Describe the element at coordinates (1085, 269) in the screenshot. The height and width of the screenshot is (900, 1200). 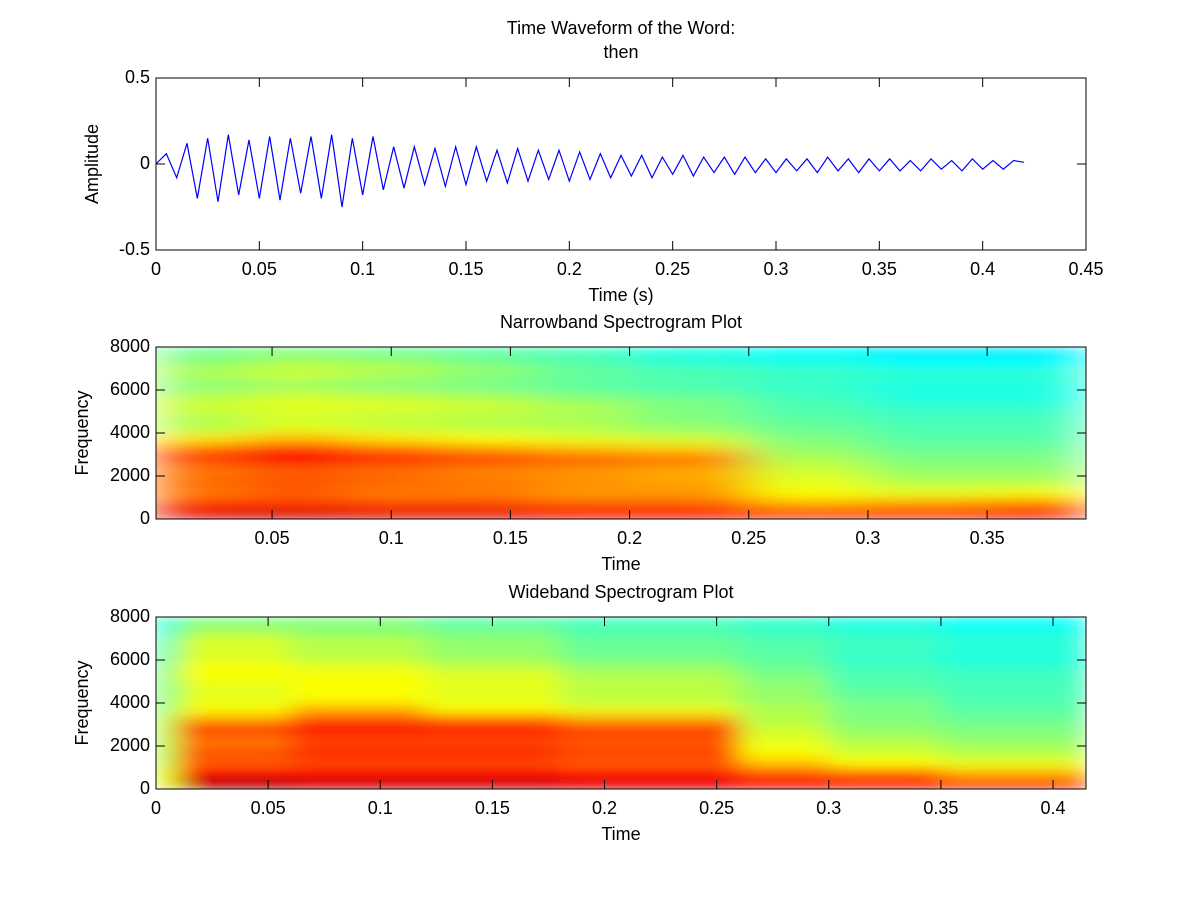
I see `x-tick-label: 0.45` at that location.